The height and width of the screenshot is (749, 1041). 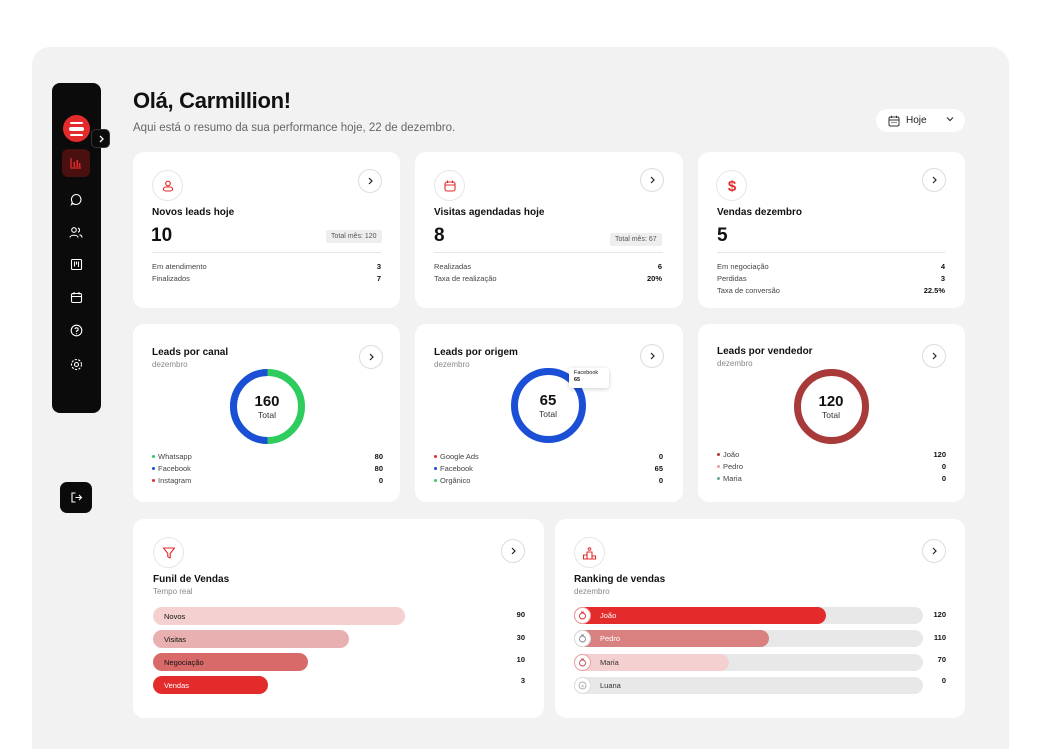 I want to click on nav-messages, so click(x=76, y=199).